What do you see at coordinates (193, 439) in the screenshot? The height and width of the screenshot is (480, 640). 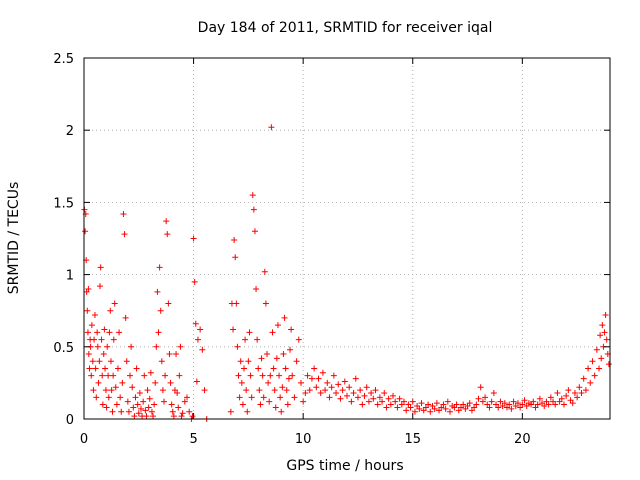 I see `x-tick-label: 5` at bounding box center [193, 439].